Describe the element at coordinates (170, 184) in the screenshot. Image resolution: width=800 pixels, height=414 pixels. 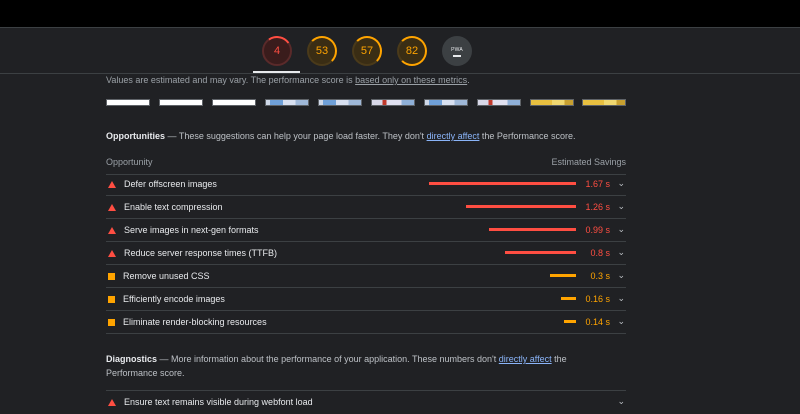
I see `opportunity-title: Defer offscreen images` at that location.